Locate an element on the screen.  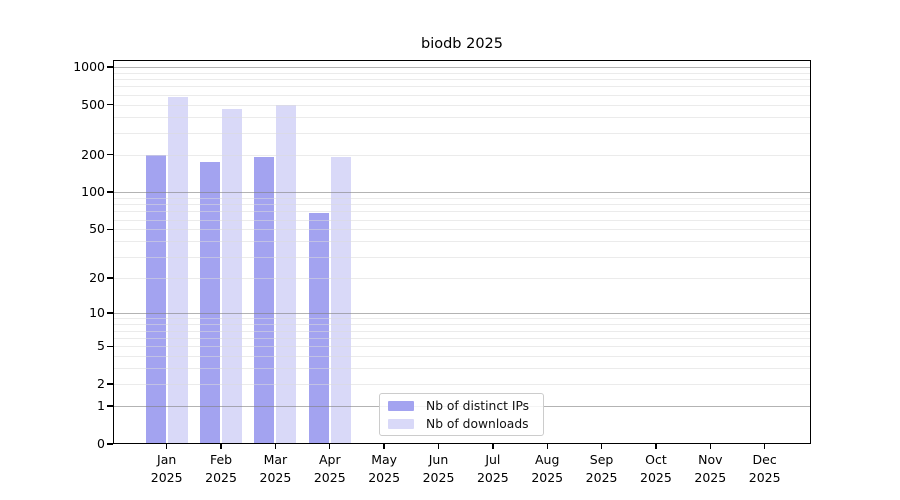
x-tick-label-line: Feb is located at coordinates (221, 459).